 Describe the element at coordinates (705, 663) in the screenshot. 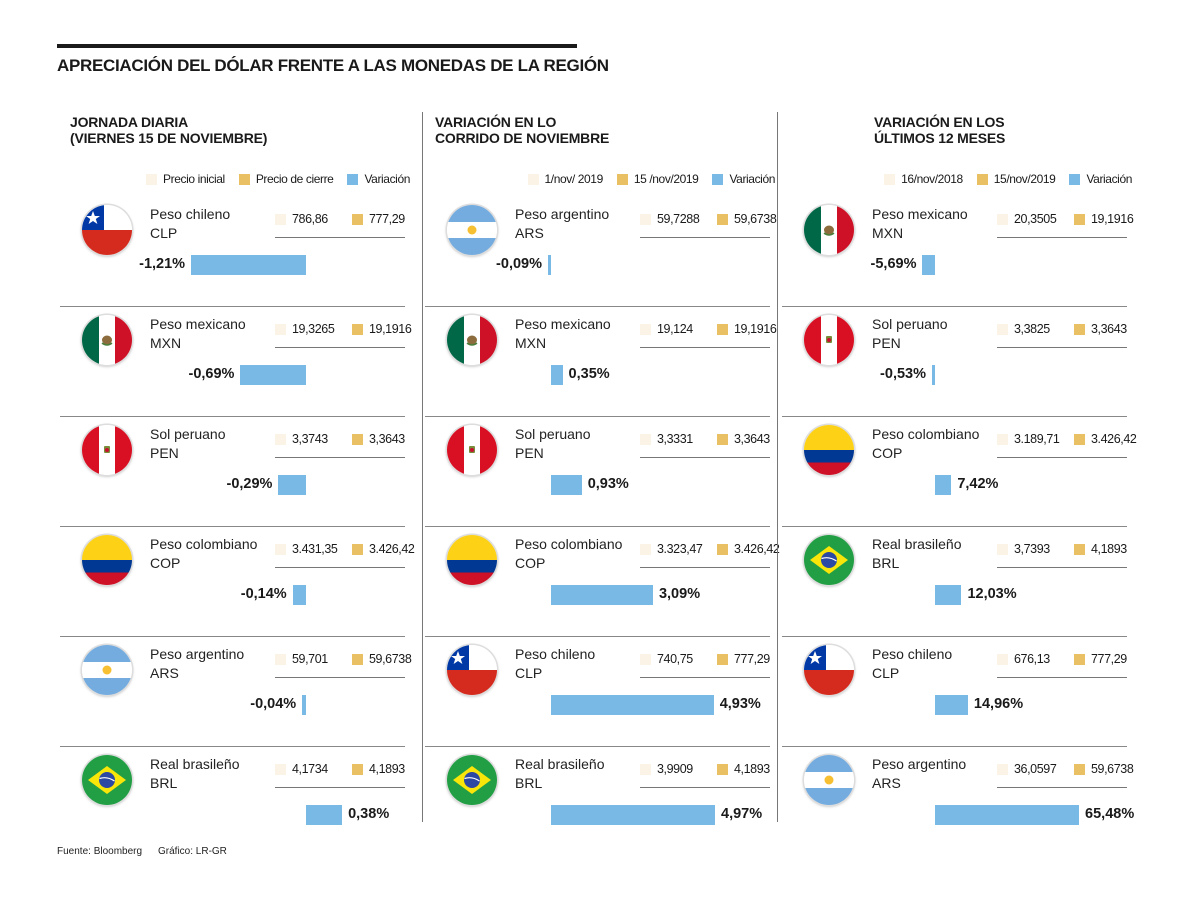

I see `price-values: 740,75 777,29` at that location.